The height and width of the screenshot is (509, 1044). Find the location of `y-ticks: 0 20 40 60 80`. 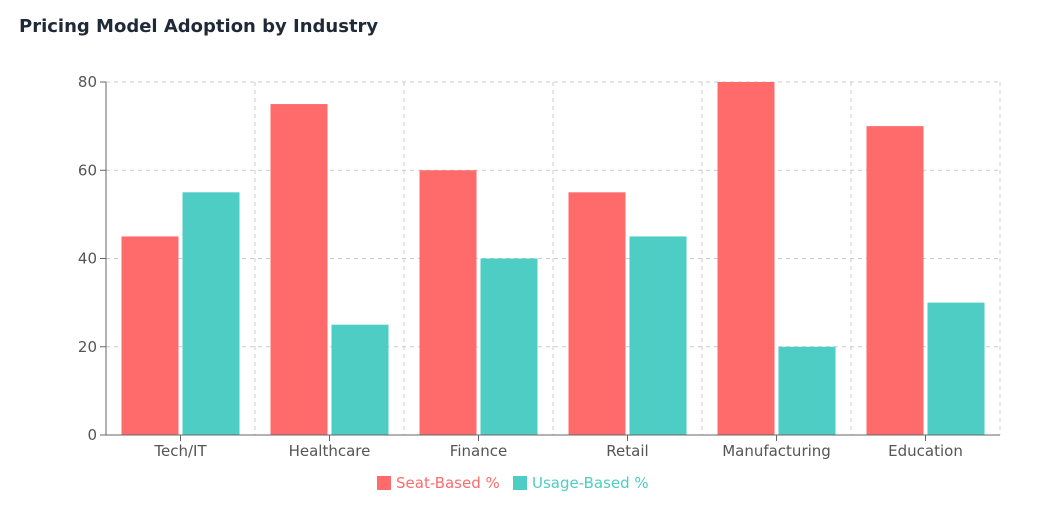

y-ticks: 0 20 40 60 80 is located at coordinates (92, 258).